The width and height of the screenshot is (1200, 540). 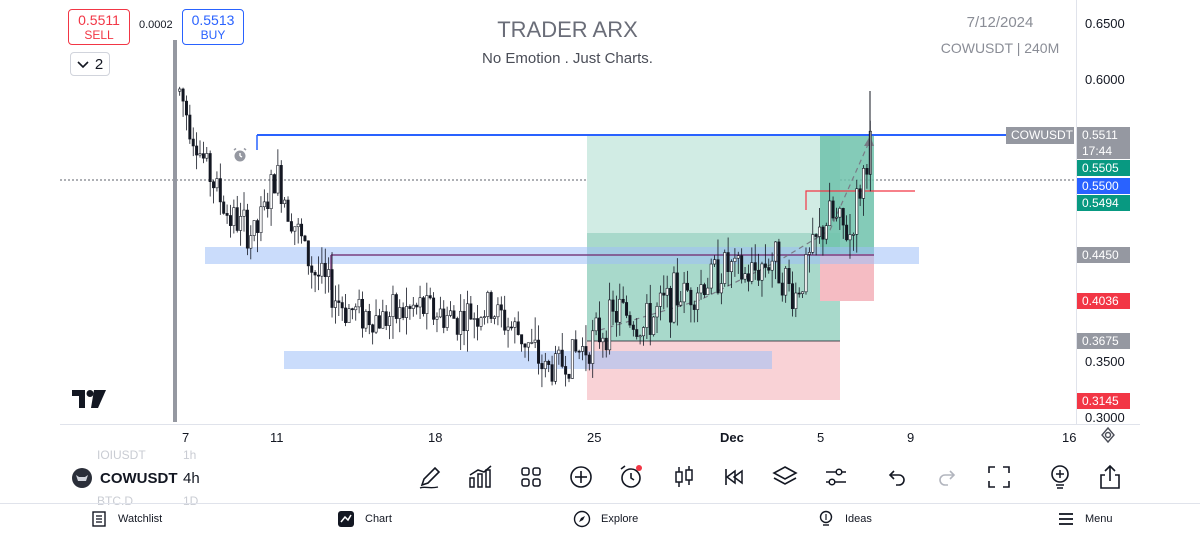 What do you see at coordinates (89, 401) in the screenshot?
I see `tradingview-logo-icon` at bounding box center [89, 401].